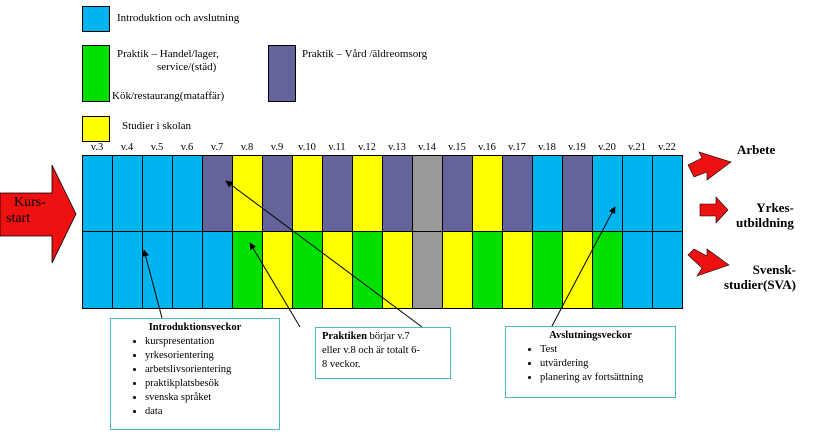 The height and width of the screenshot is (434, 816). Describe the element at coordinates (96, 129) in the screenshot. I see `legend-swatch-studier` at that location.